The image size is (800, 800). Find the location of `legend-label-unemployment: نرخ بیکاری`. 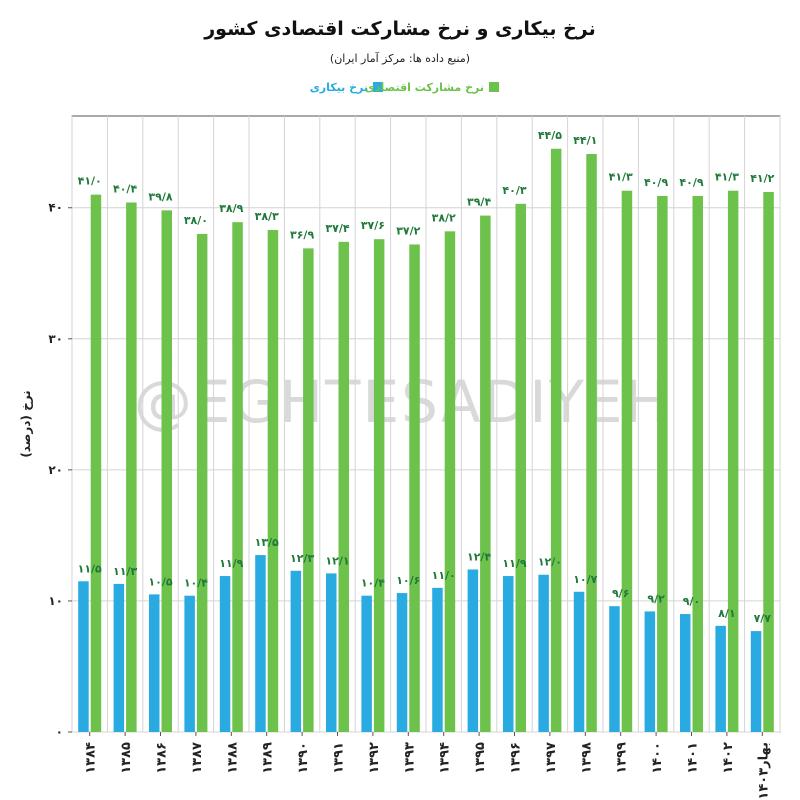

legend-label-unemployment: نرخ بیکاری is located at coordinates (339, 87).